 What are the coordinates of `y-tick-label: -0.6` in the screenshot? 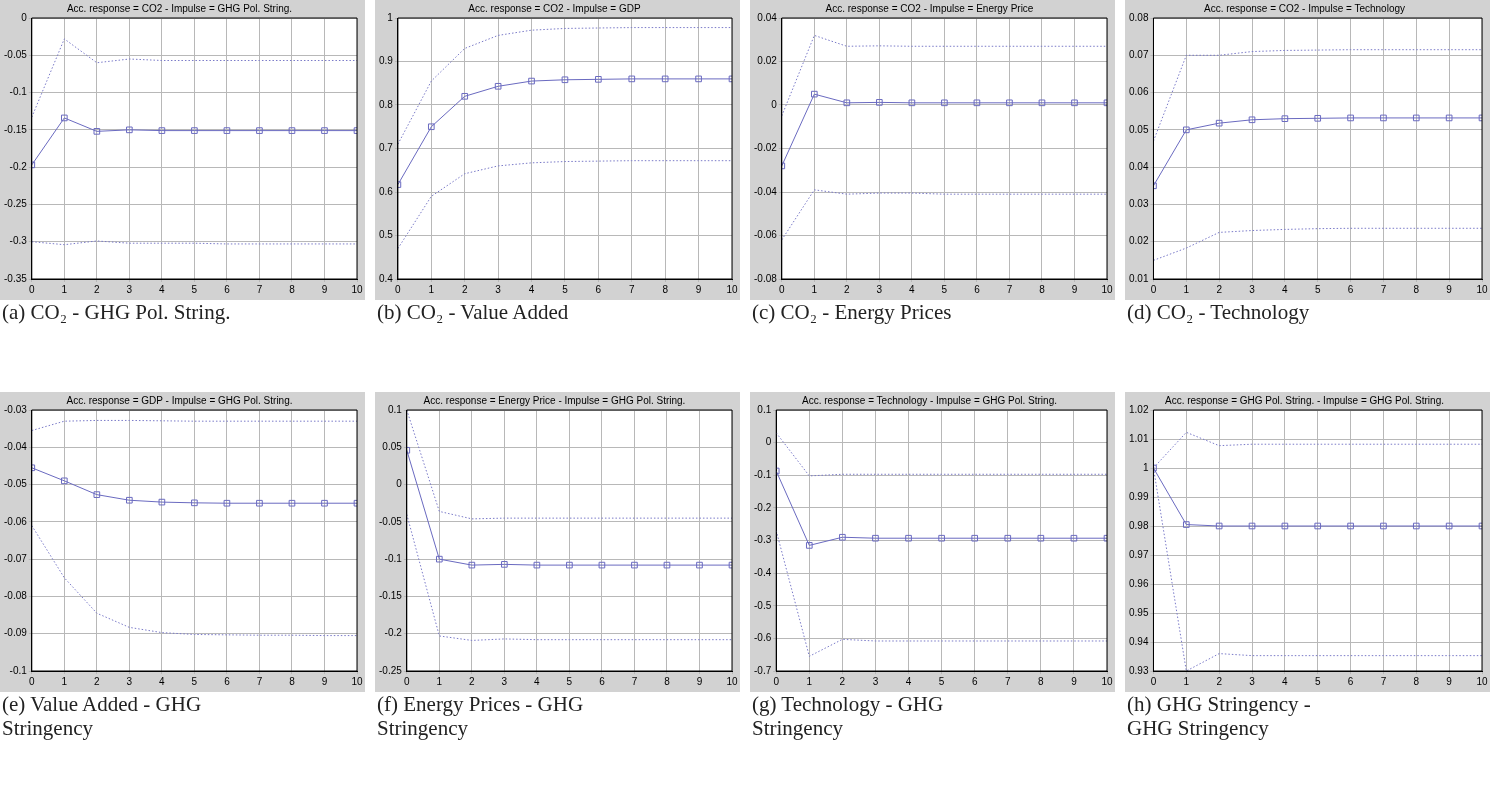 It's located at (763, 638).